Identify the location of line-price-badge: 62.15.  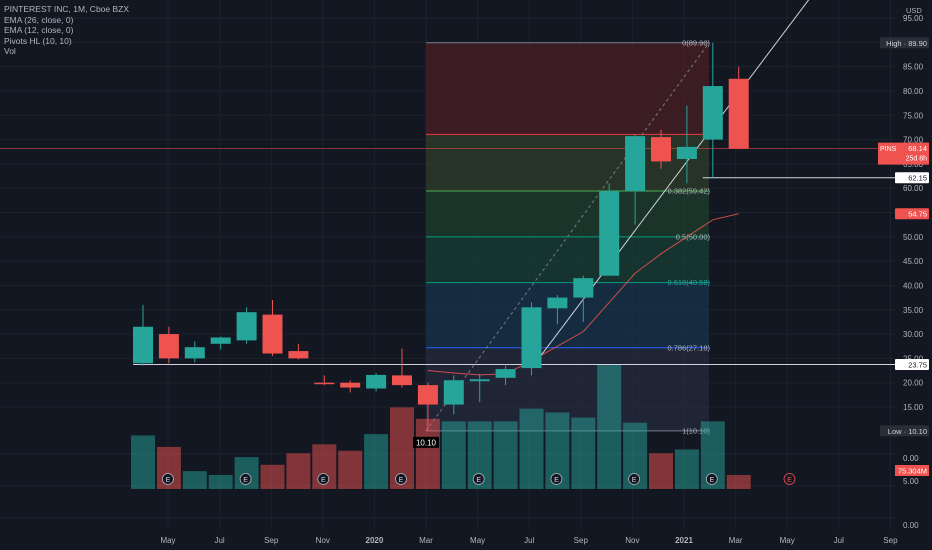
(917, 178).